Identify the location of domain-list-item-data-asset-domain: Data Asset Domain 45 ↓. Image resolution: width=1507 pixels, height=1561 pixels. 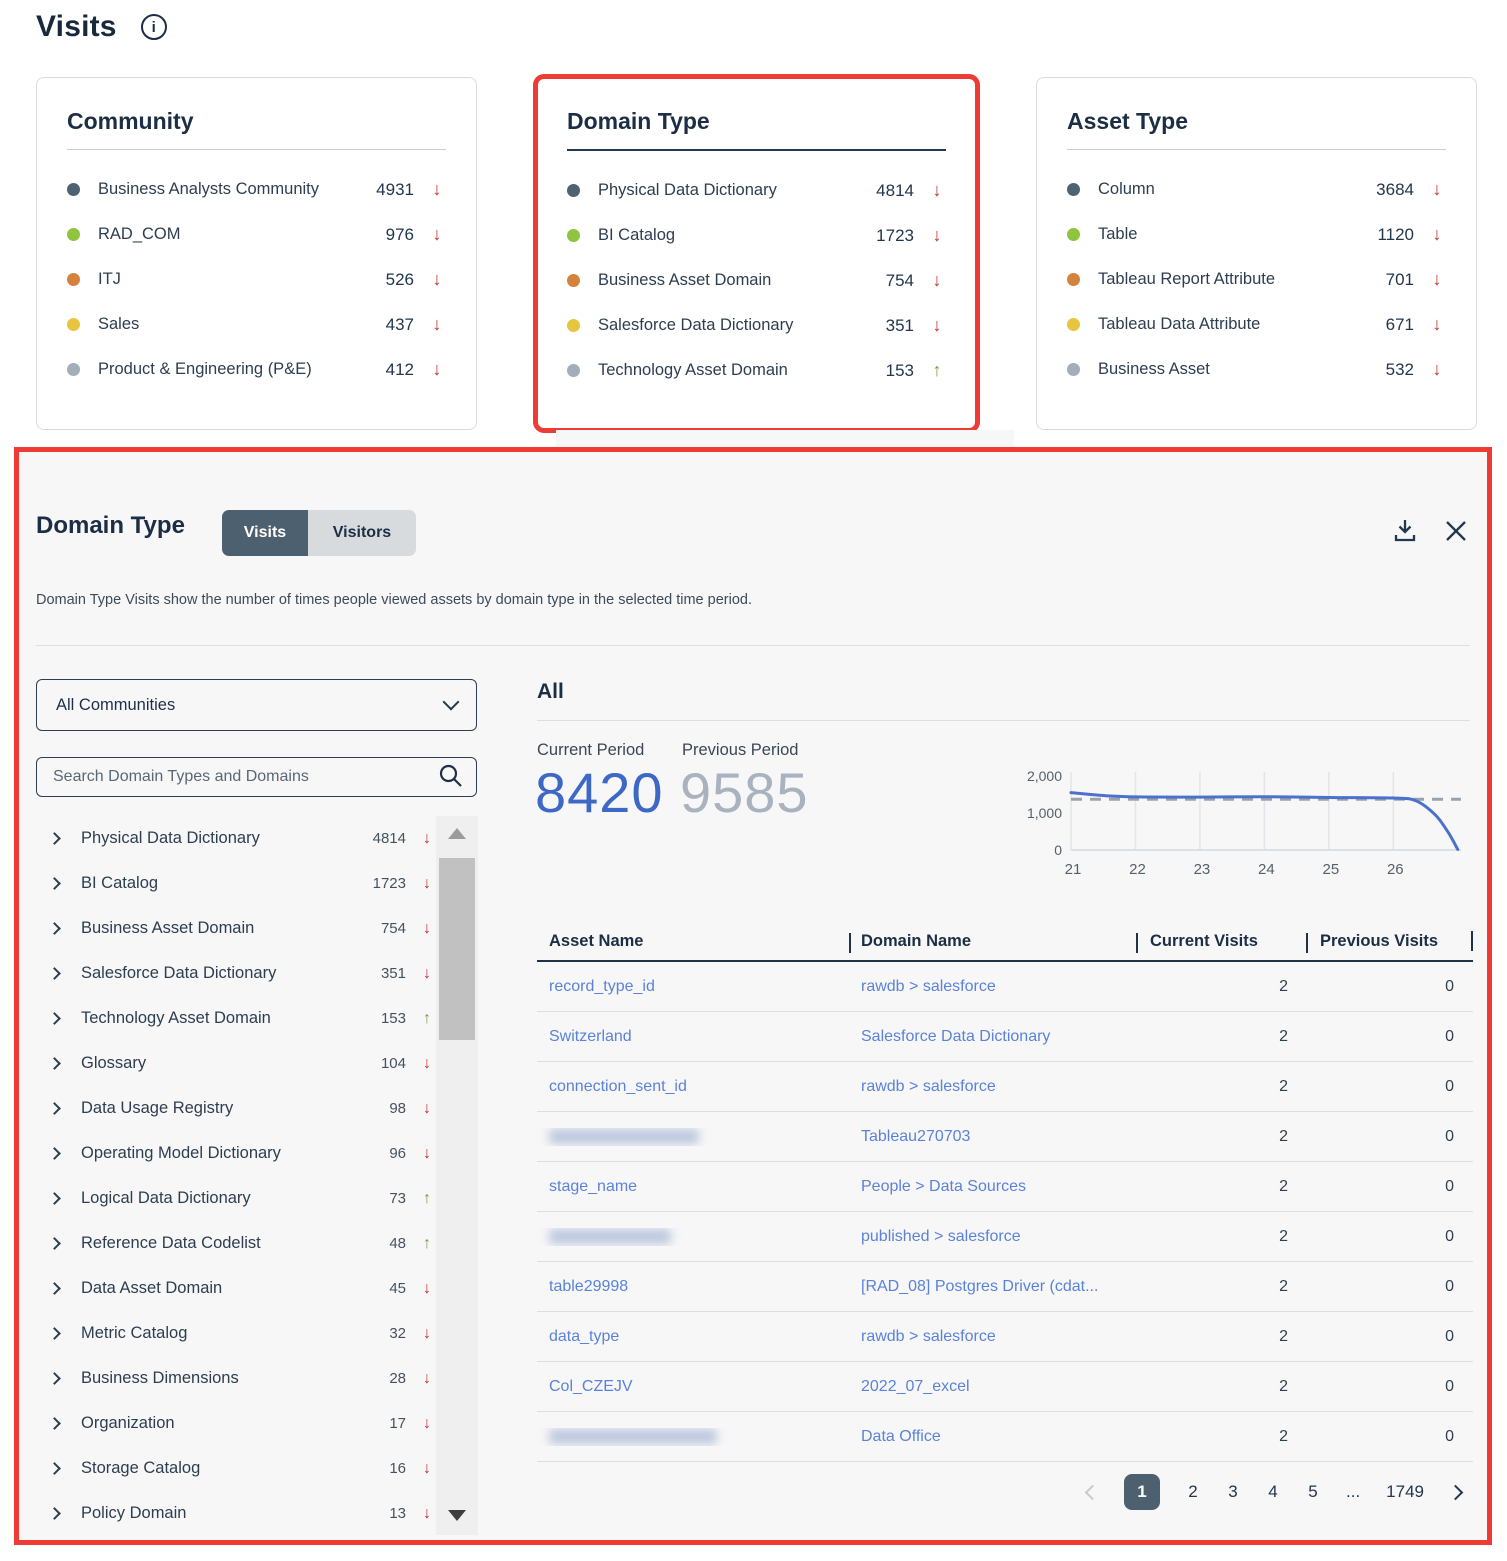
(236, 1288).